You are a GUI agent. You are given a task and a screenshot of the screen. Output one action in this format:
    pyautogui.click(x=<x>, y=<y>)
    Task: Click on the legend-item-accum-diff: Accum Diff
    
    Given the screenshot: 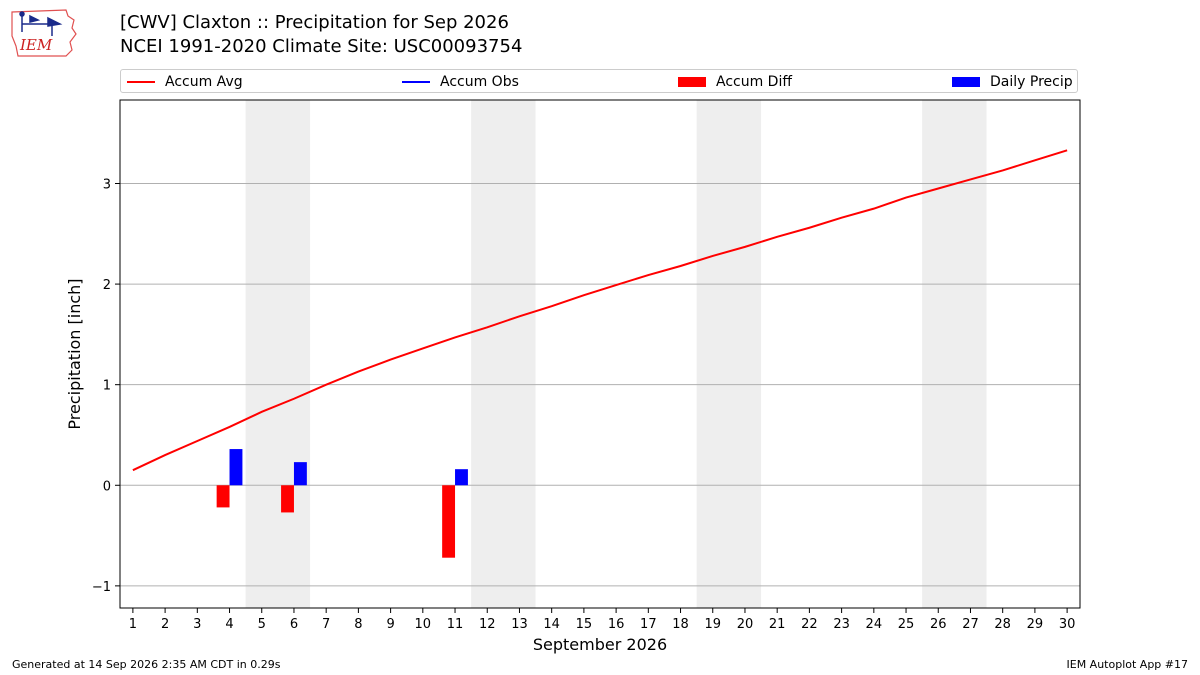 What is the action you would take?
    pyautogui.click(x=735, y=82)
    